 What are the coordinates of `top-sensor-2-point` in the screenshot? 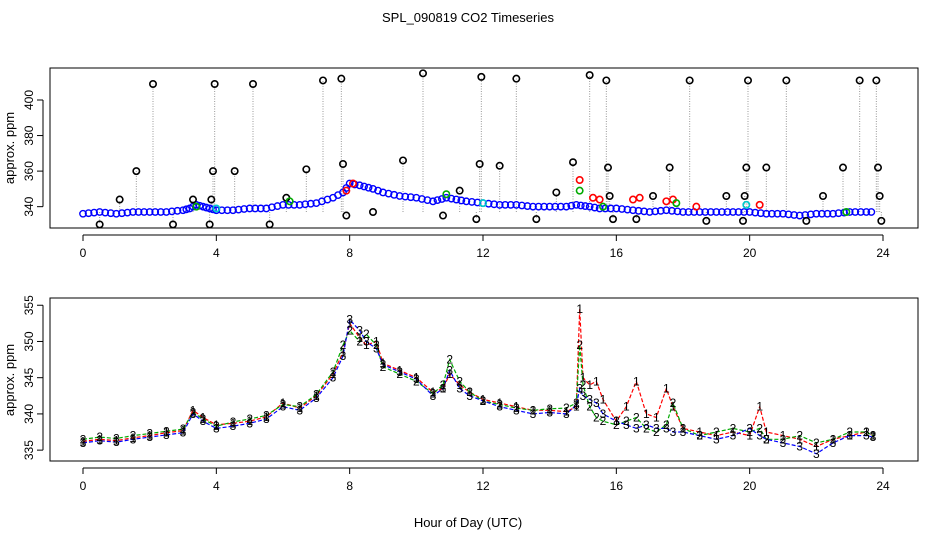 It's located at (602, 206).